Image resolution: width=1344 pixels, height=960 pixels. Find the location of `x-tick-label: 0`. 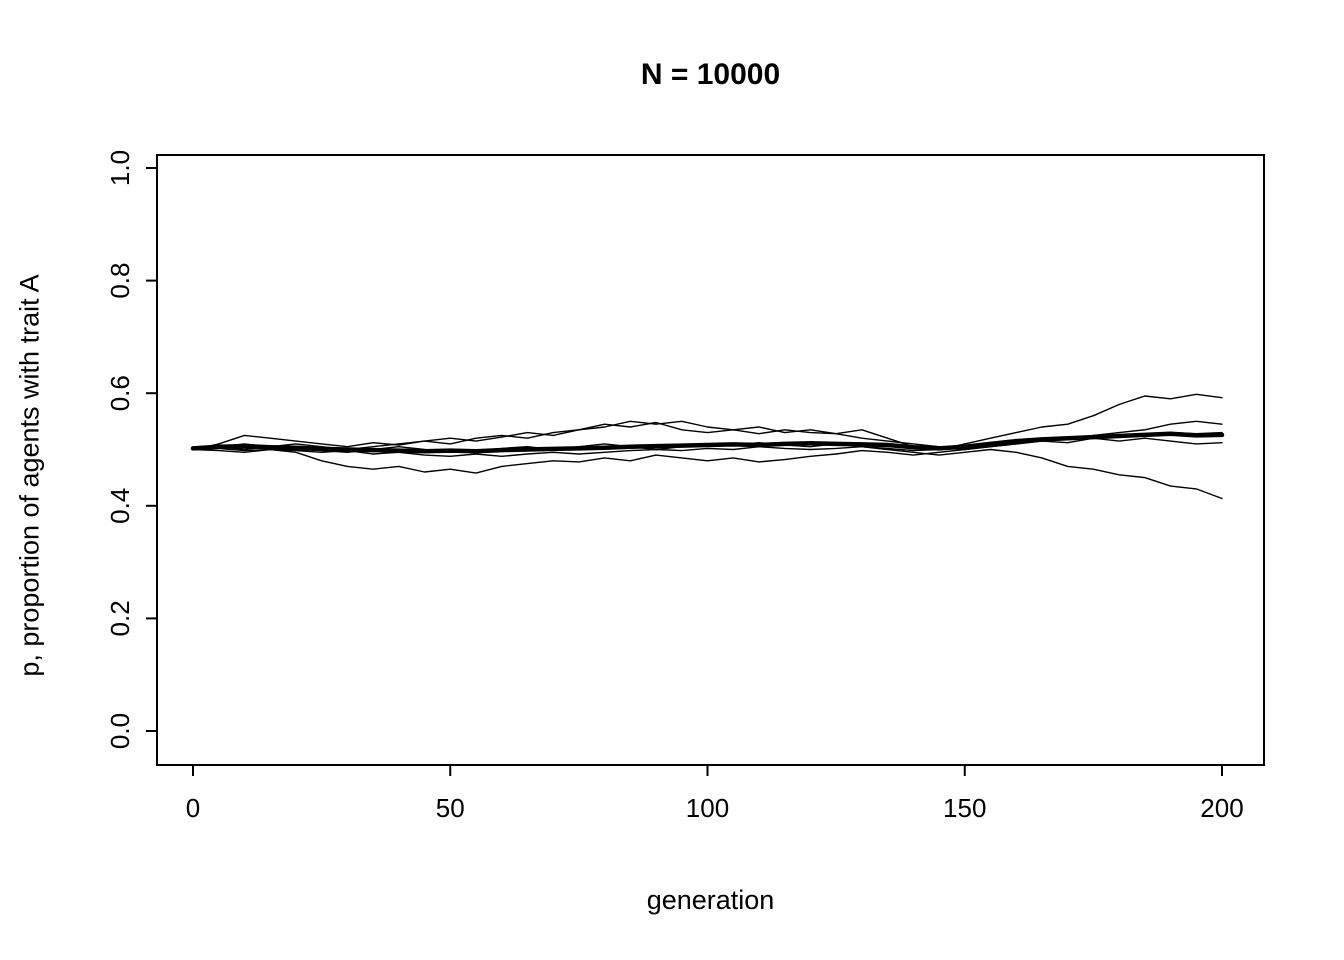

x-tick-label: 0 is located at coordinates (193, 808).